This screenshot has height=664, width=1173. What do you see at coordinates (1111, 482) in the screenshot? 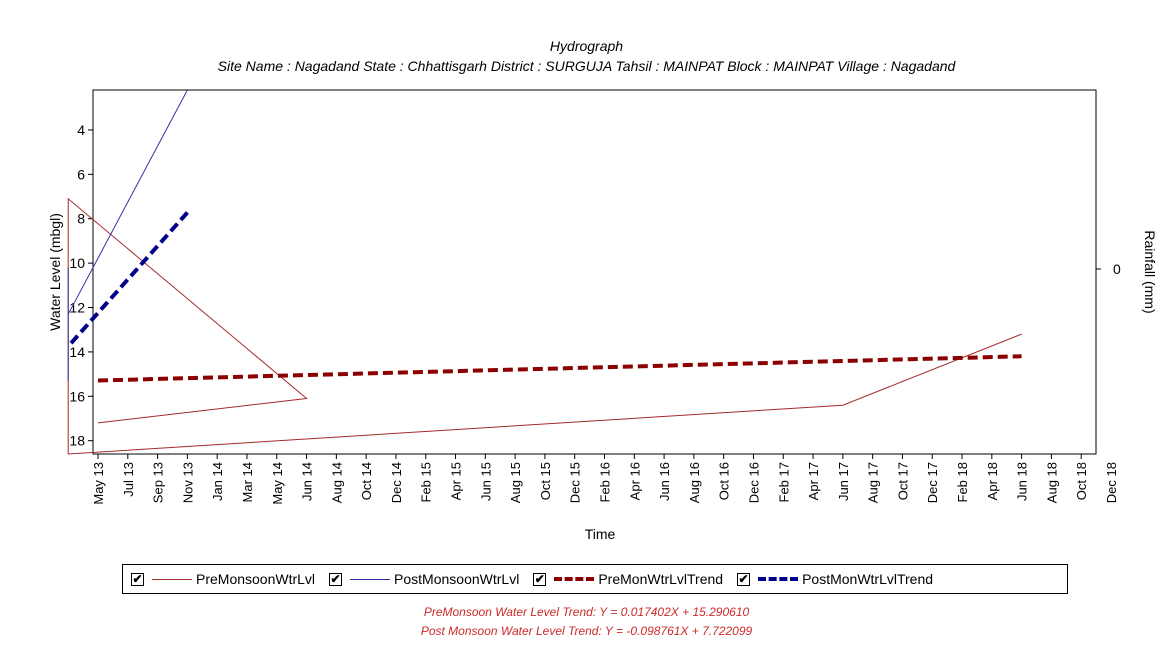
I see `x-tick-label: Dec 18` at bounding box center [1111, 482].